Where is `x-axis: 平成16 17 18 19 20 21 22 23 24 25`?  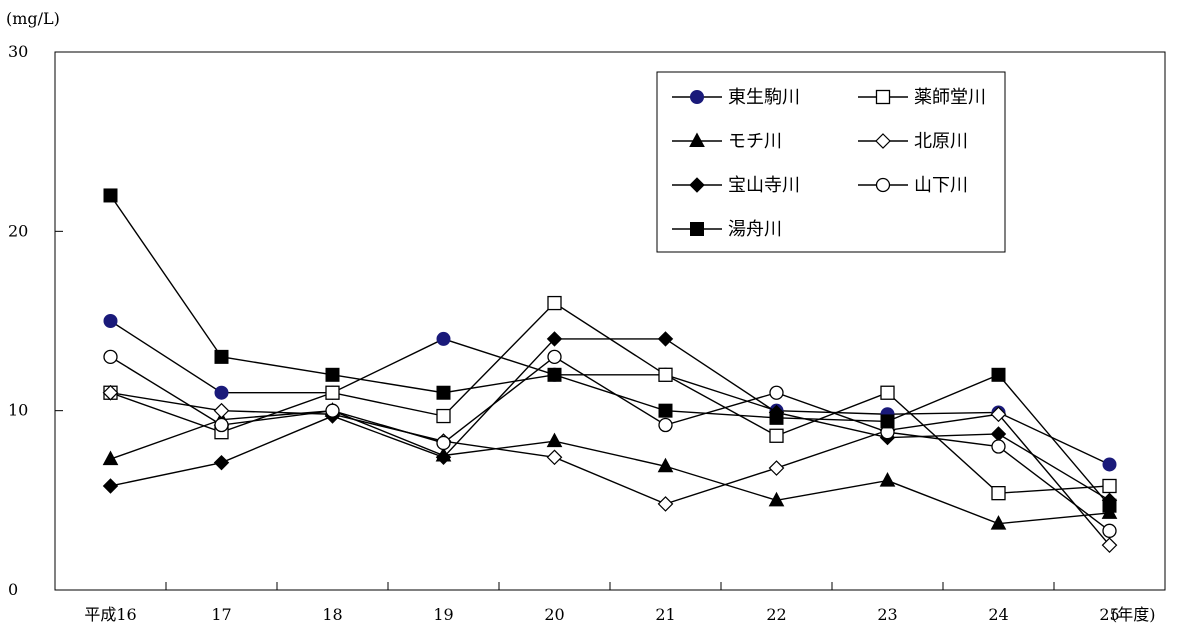
x-axis: 平成16 17 18 19 20 21 22 23 24 25 is located at coordinates (602, 603).